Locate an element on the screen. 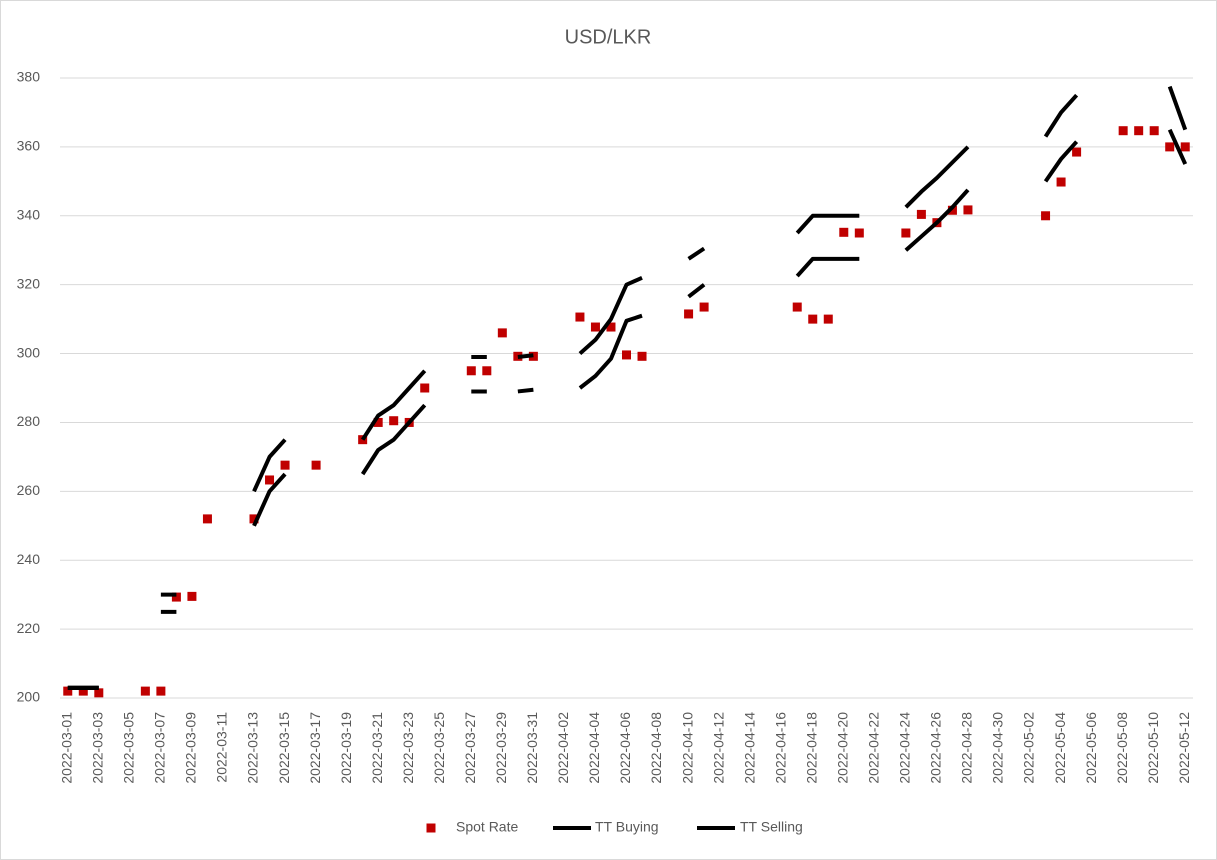 Image resolution: width=1217 pixels, height=860 pixels. x-tick-label: 2022-05-10 is located at coordinates (1153, 748).